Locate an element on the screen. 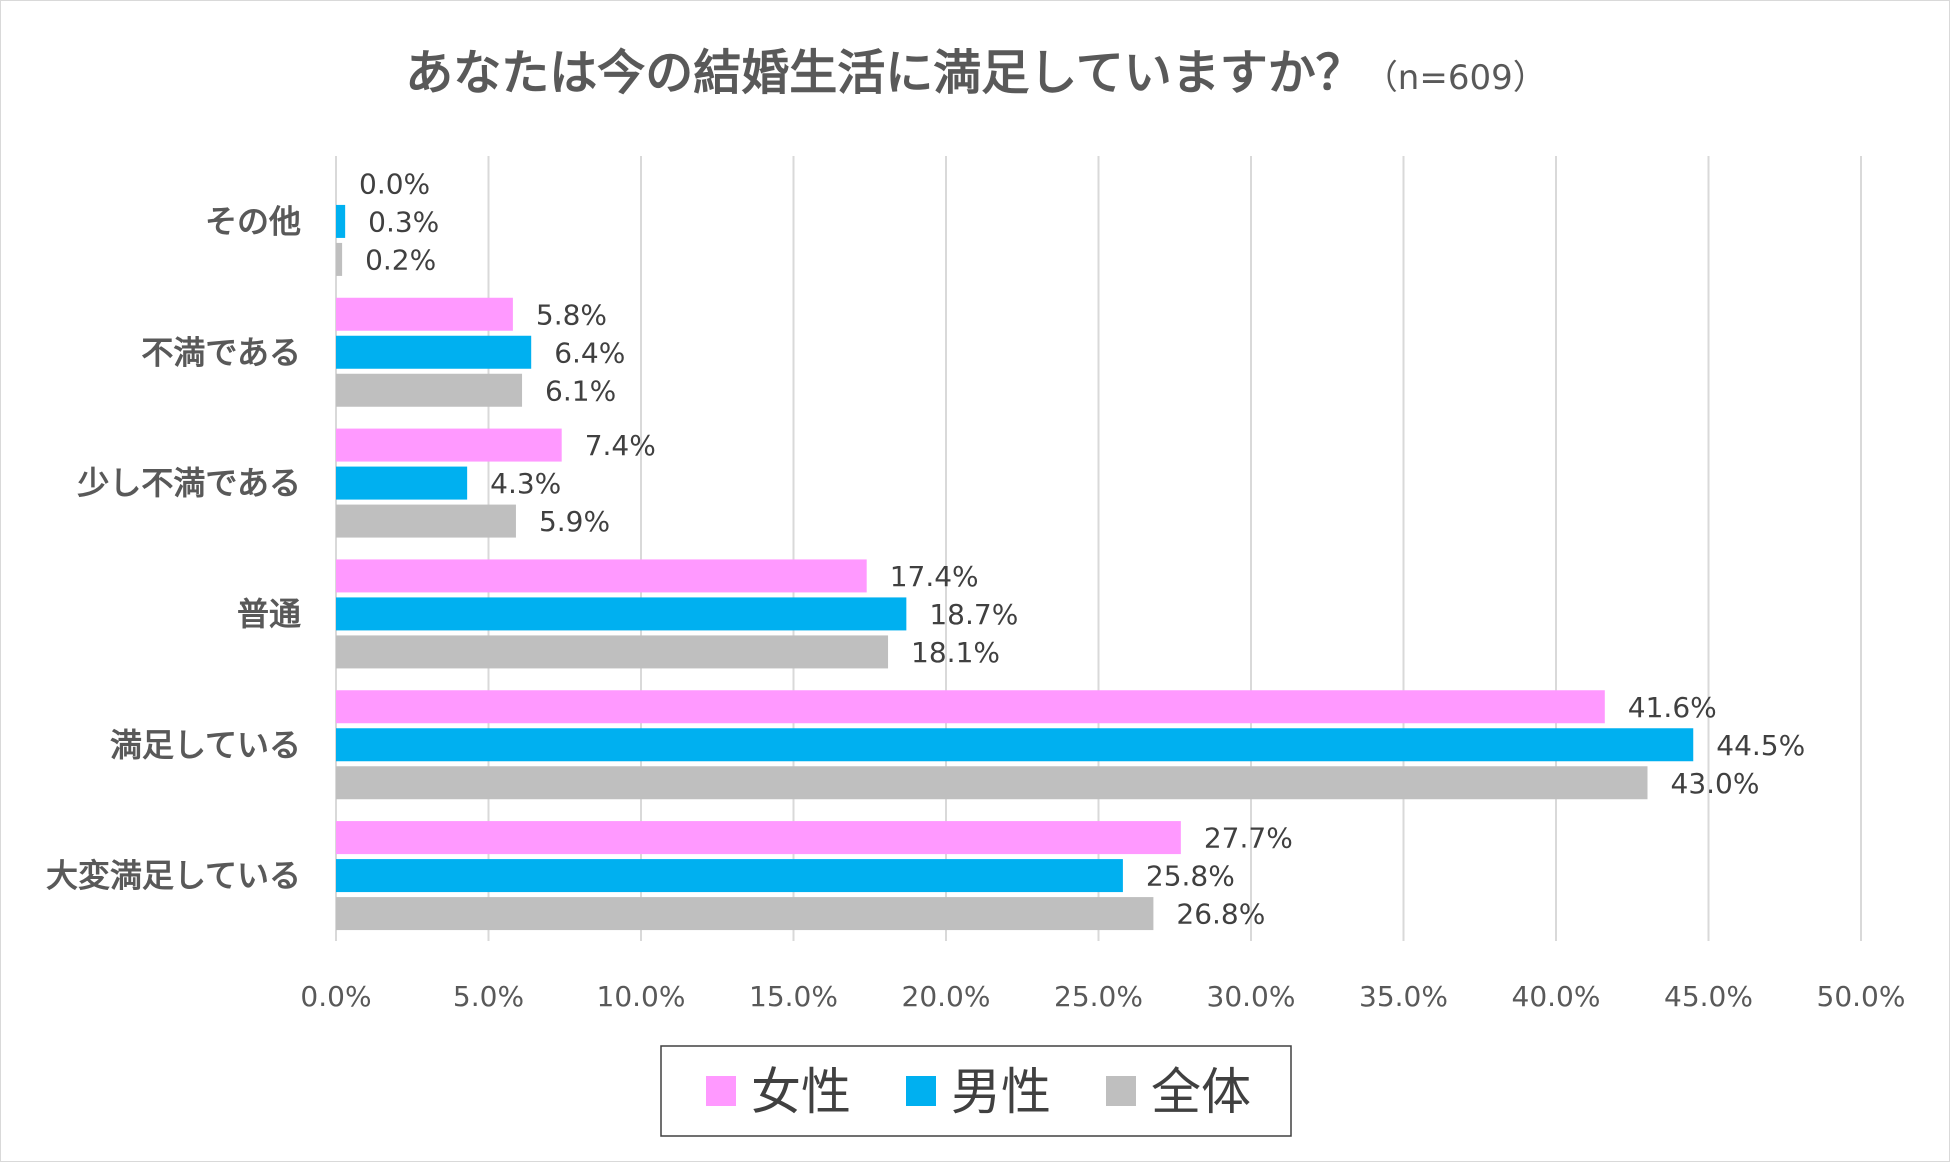  category-label: 普通 is located at coordinates (269, 614).